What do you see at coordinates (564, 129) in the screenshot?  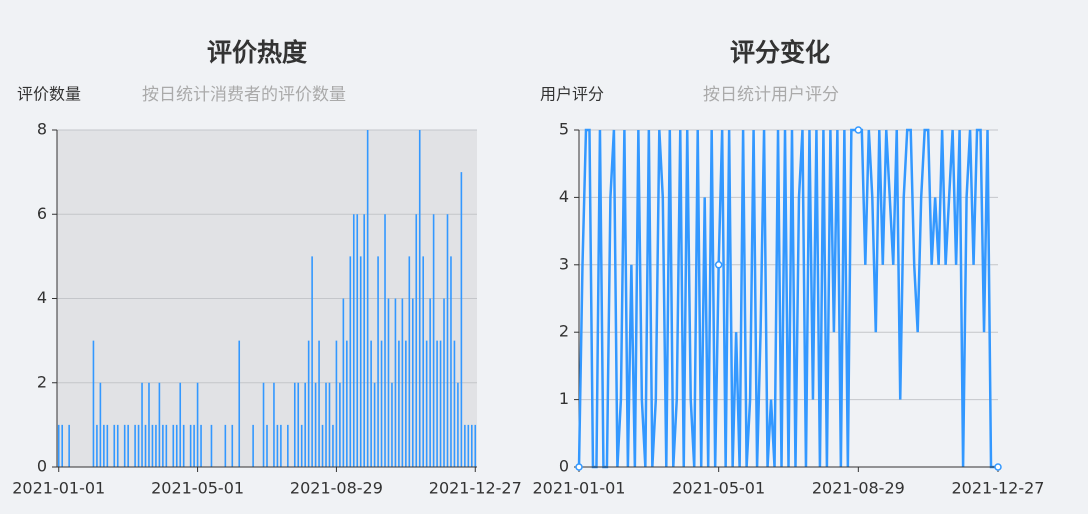 I see `y-tick-label: 5` at bounding box center [564, 129].